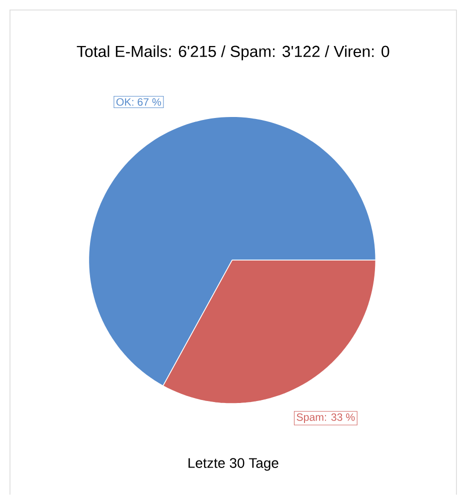 The height and width of the screenshot is (495, 466). Describe the element at coordinates (325, 418) in the screenshot. I see `slice-label: Spam: 33 %` at that location.